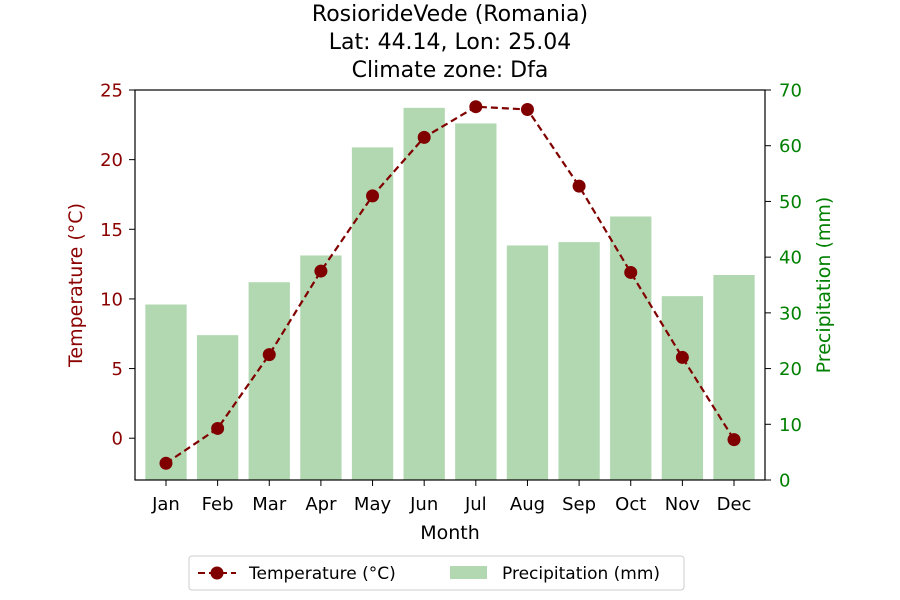  Describe the element at coordinates (682, 357) in the screenshot. I see `temperature-point-nov` at that location.